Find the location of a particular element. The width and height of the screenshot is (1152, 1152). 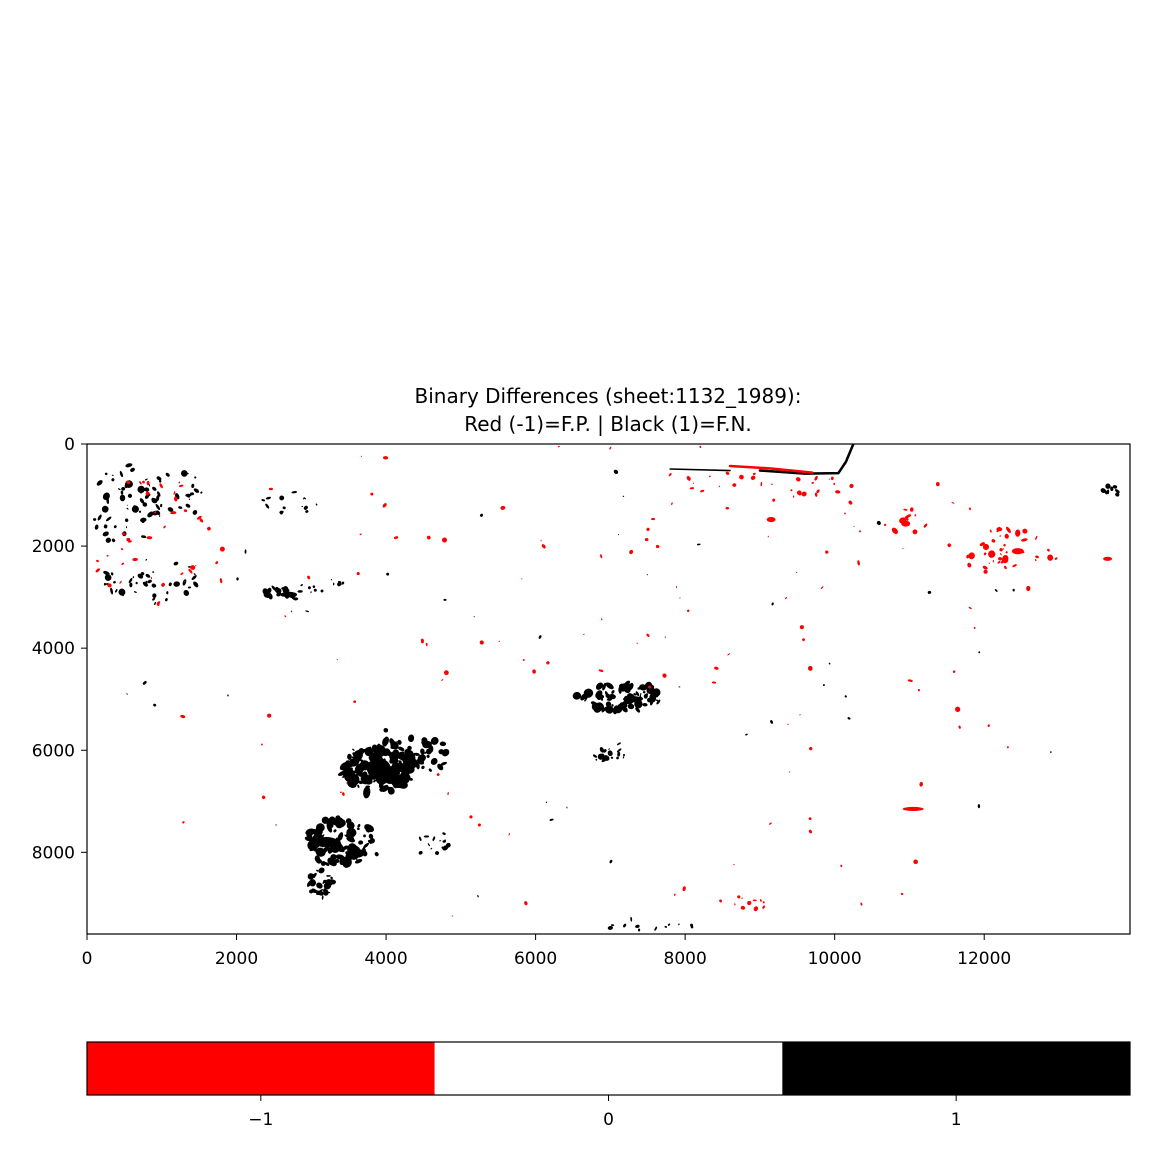

x-tick-label: 6000 is located at coordinates (535, 959).